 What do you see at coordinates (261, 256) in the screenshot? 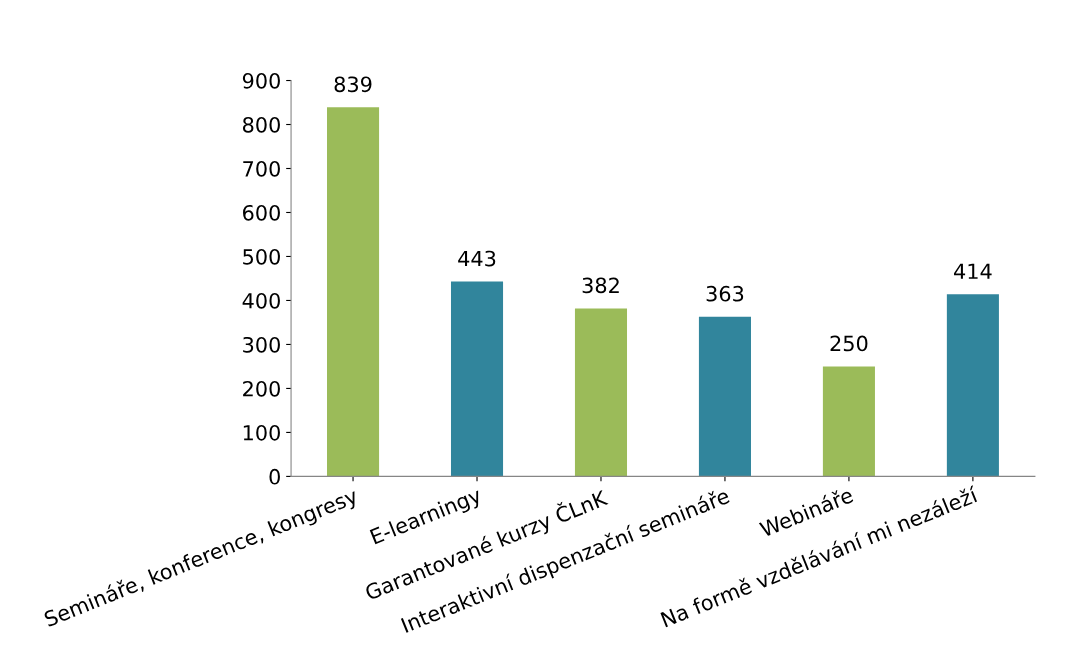
I see `y-tick-label: 500` at bounding box center [261, 256].